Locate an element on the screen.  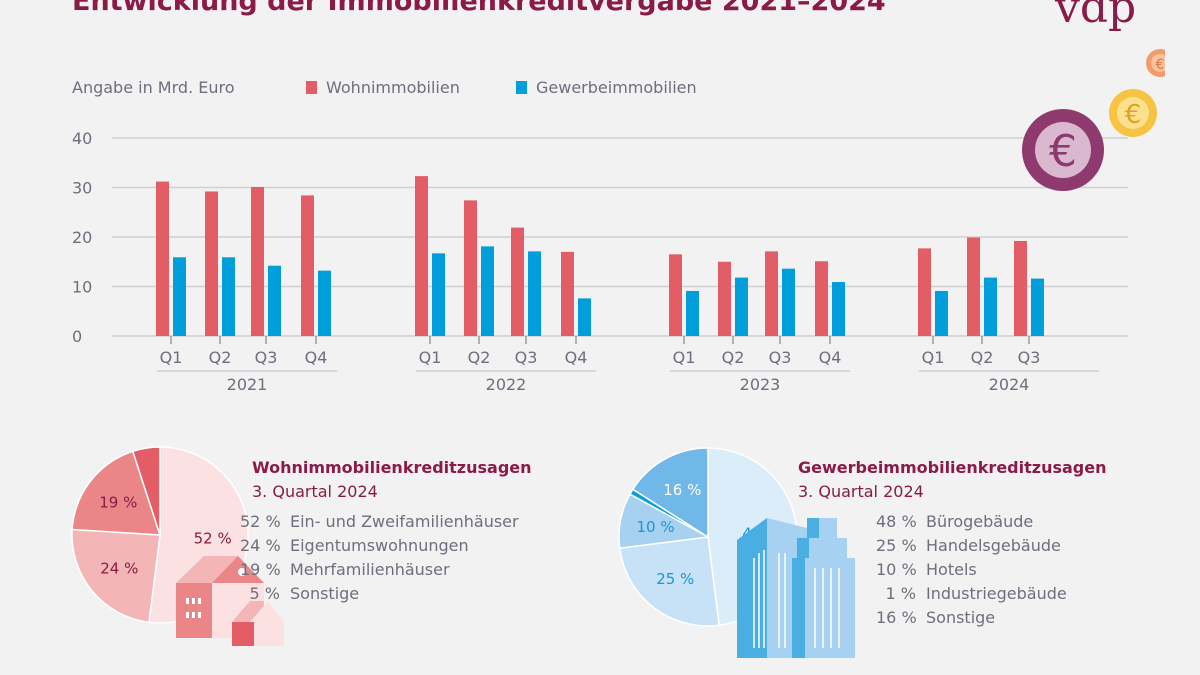
legend-label: Mehrfamilienhäuser is located at coordinates (370, 569).